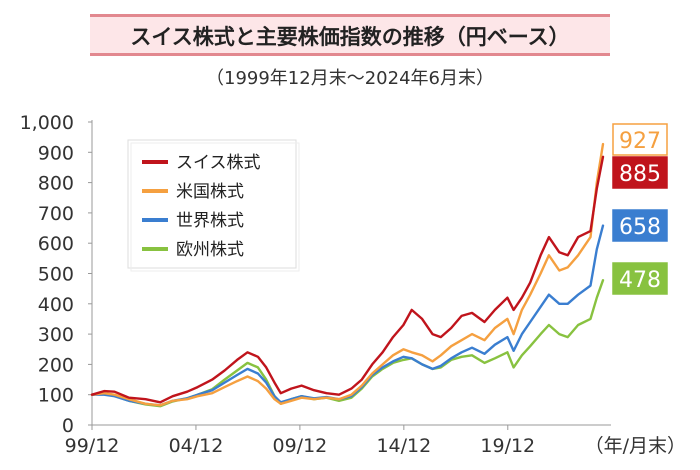 The image size is (700, 470). Describe the element at coordinates (56, 153) in the screenshot. I see `y-tick-label: 900` at that location.